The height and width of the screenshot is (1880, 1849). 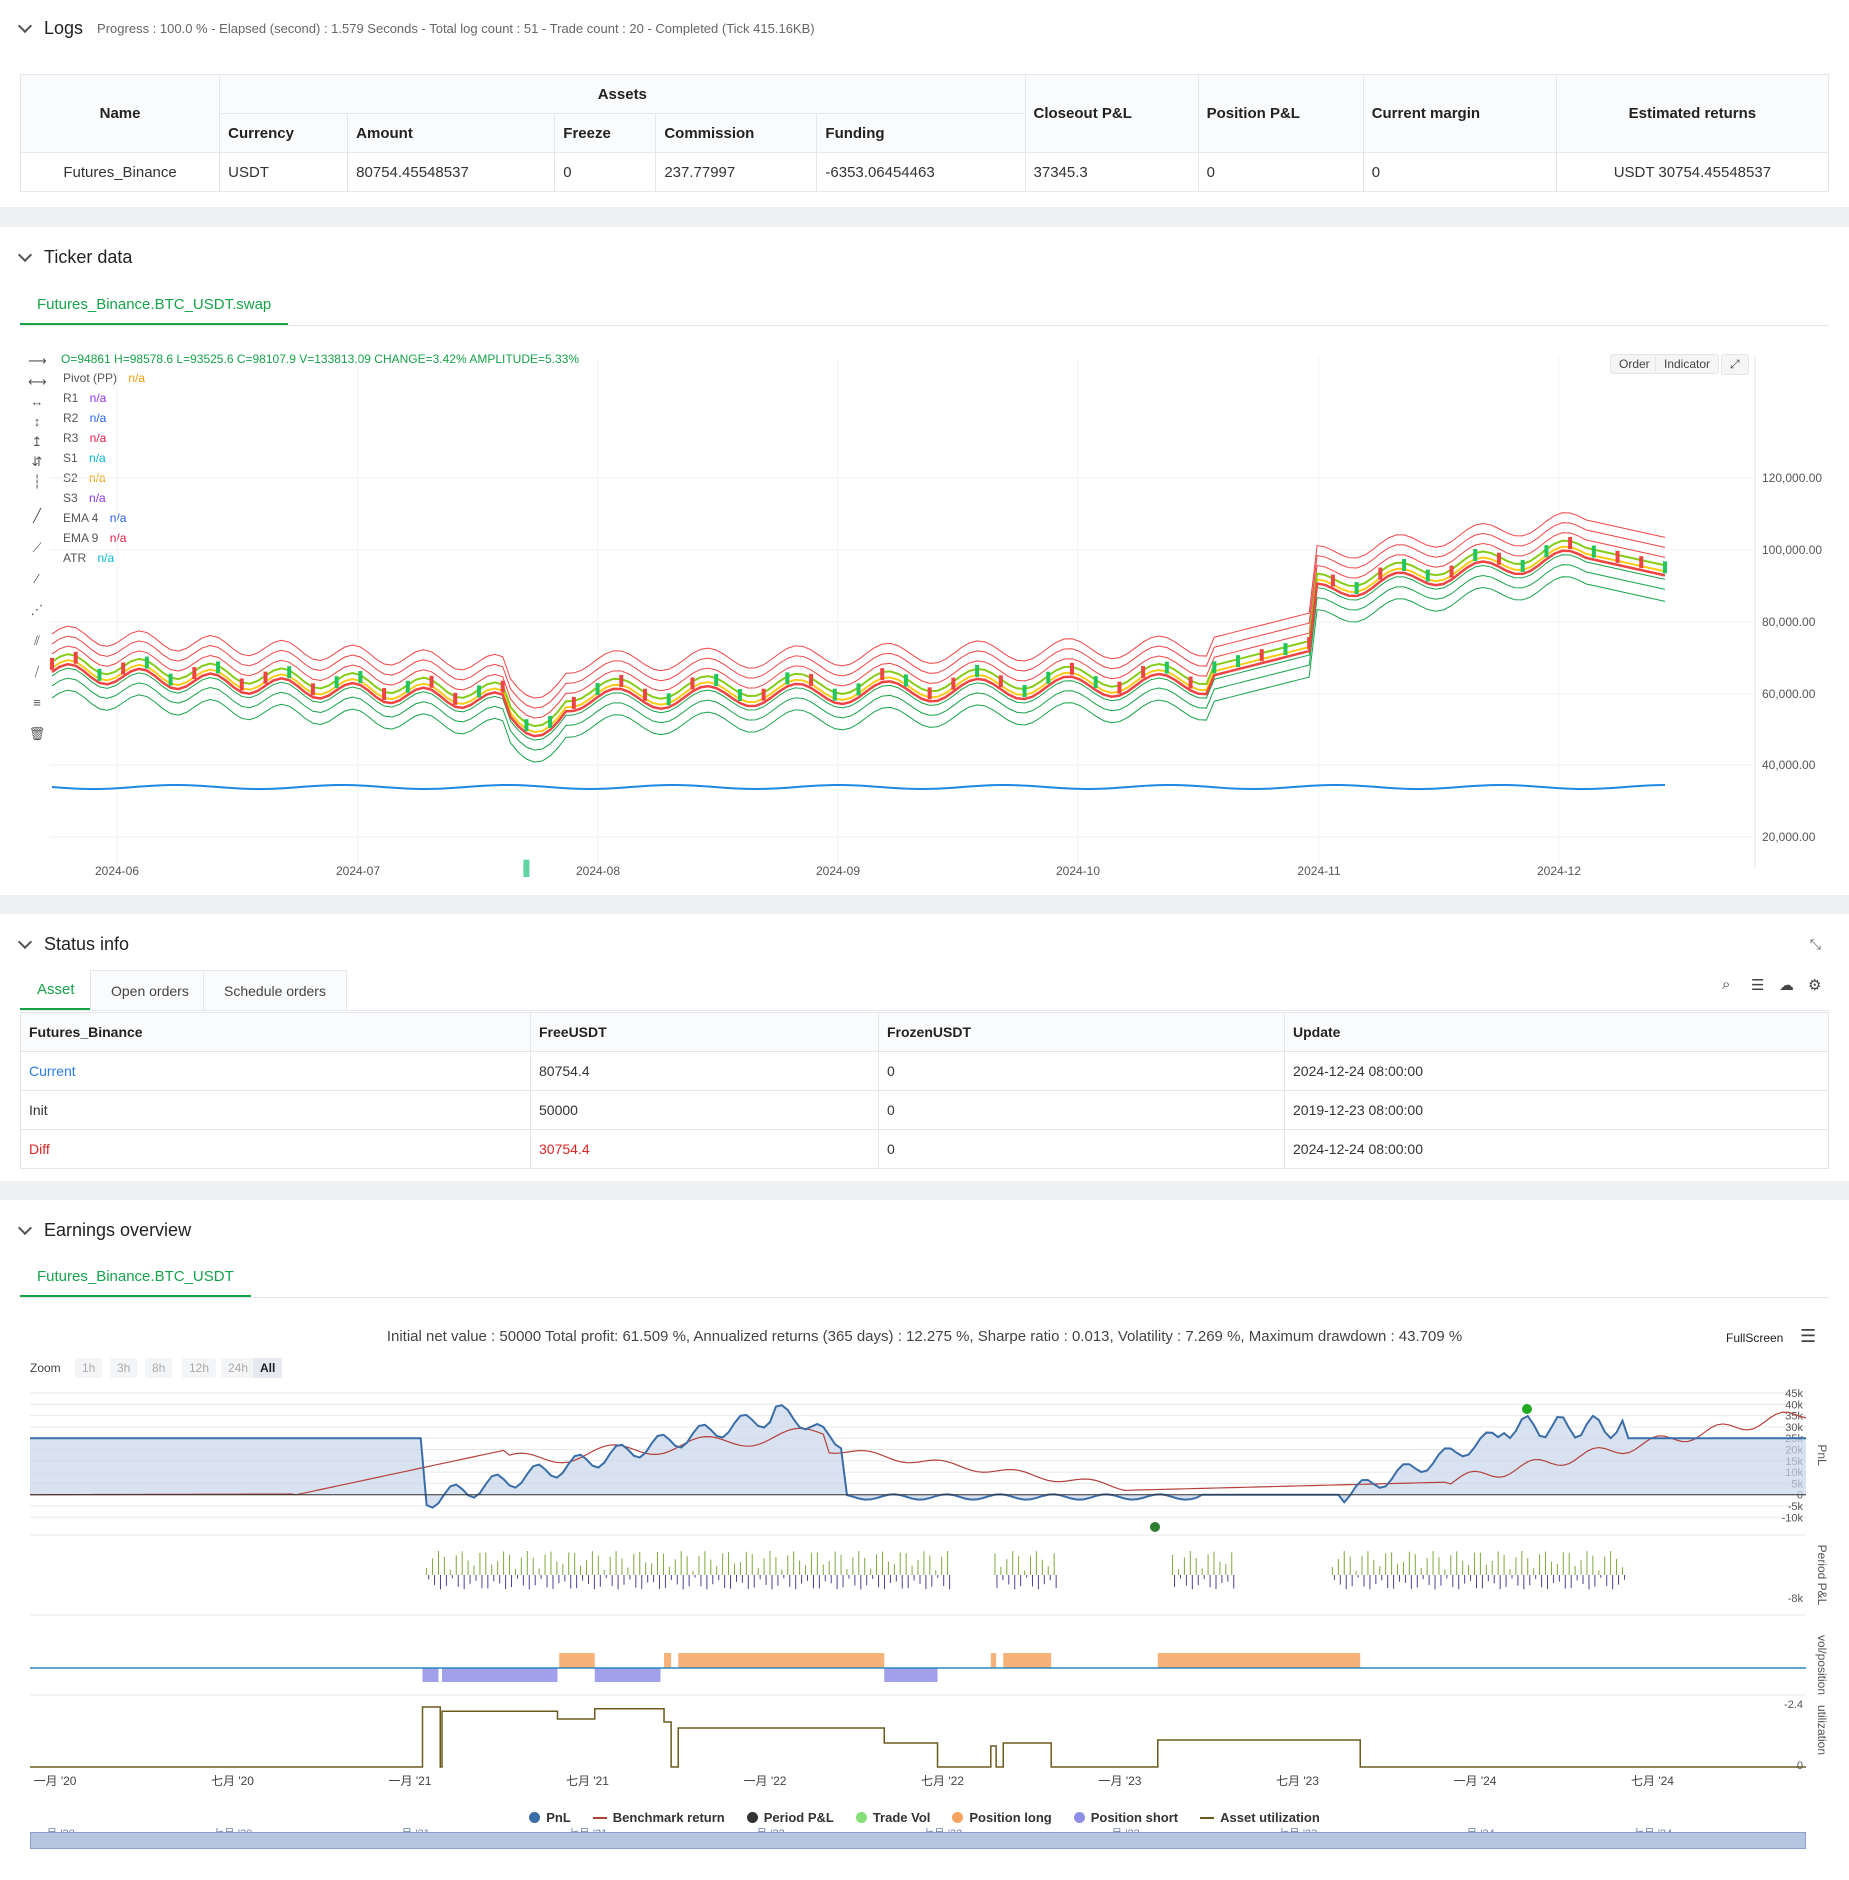 I want to click on status-header: Status info, so click(x=73, y=944).